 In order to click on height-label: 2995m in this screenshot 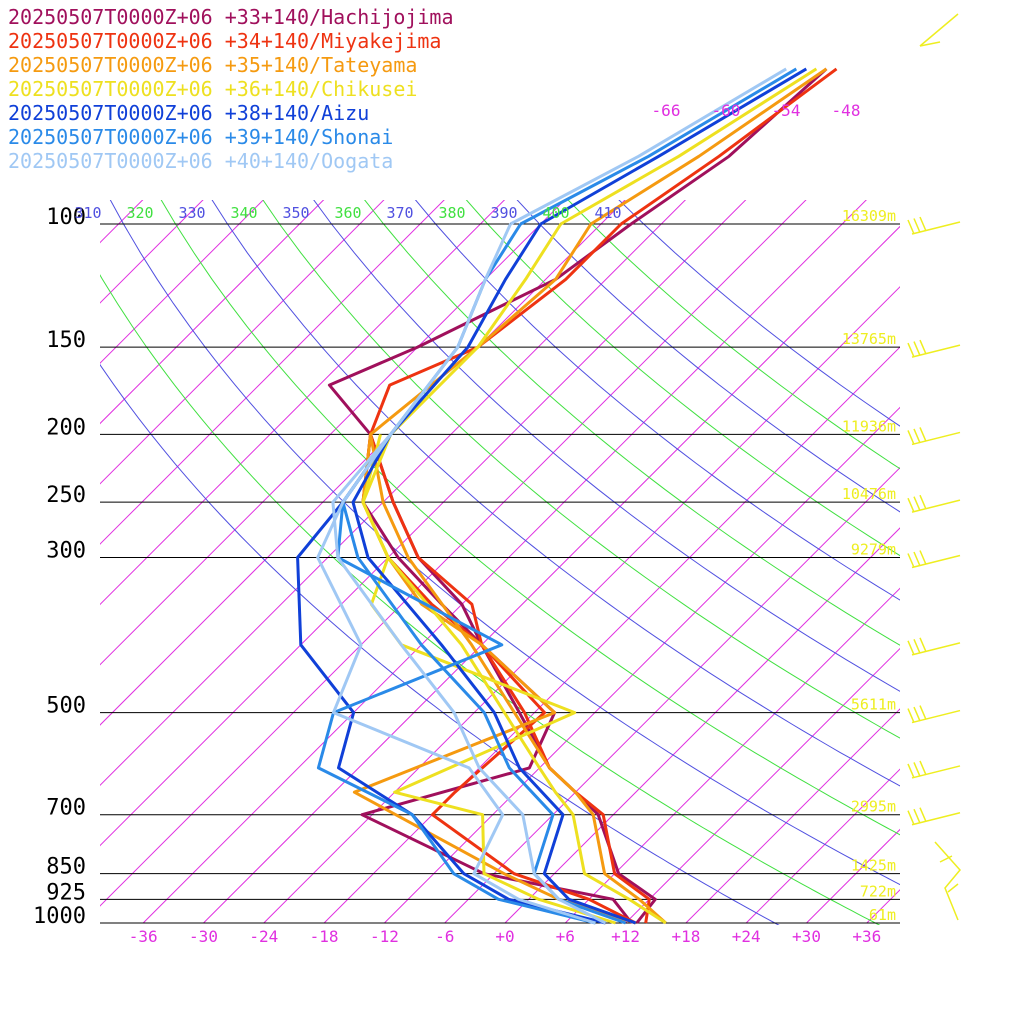, I will do `click(873, 807)`.